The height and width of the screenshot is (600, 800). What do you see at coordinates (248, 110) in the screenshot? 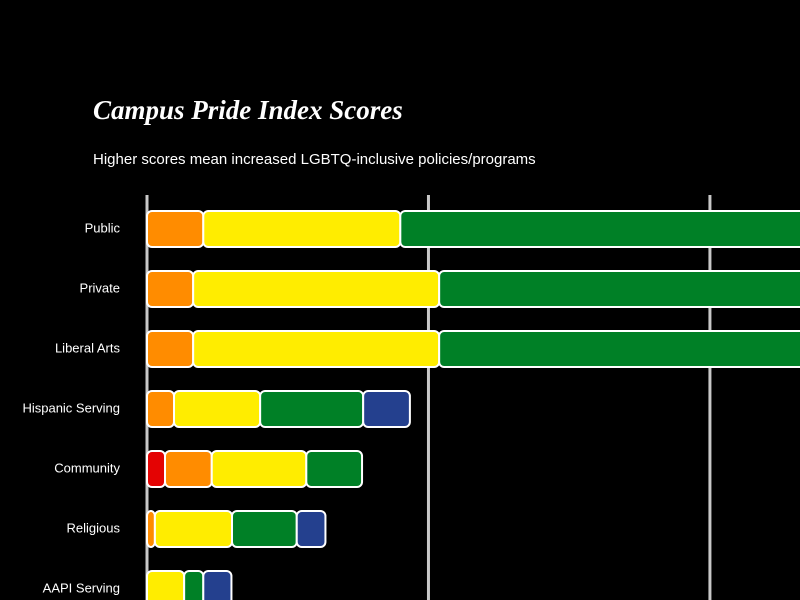
I see `chart-title: Campus Pride Index Scores` at bounding box center [248, 110].